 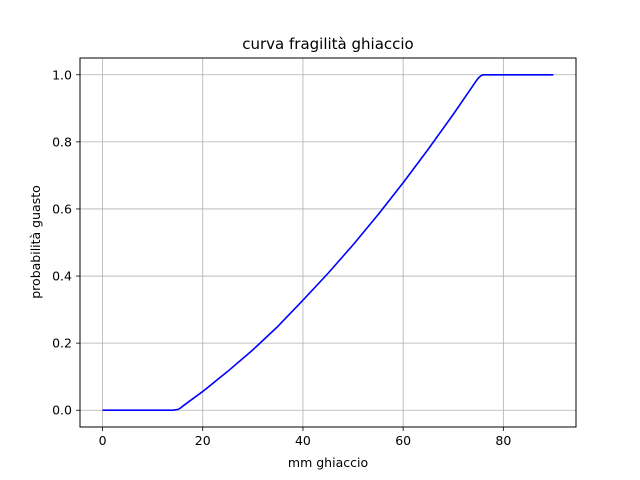 I want to click on y-tick-label: 0.8, so click(x=62, y=141).